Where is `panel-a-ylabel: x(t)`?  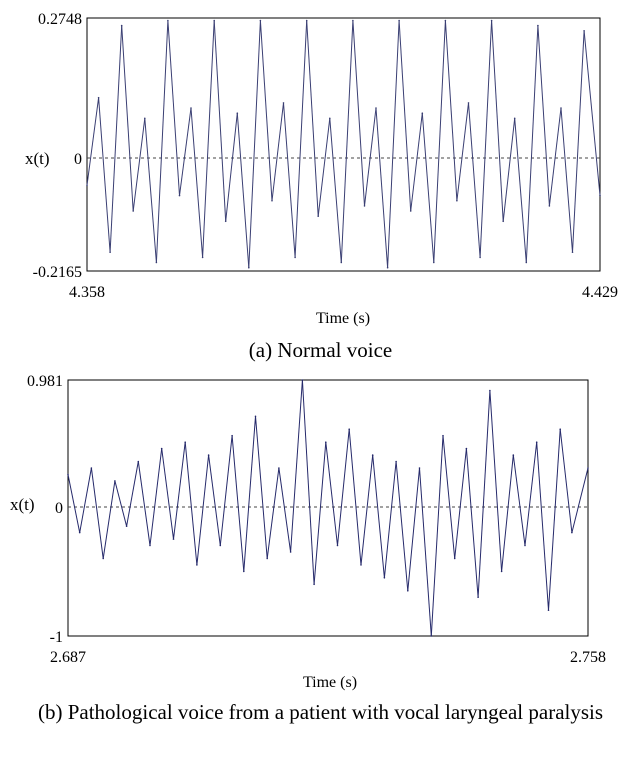
panel-a-ylabel: x(t) is located at coordinates (37, 158).